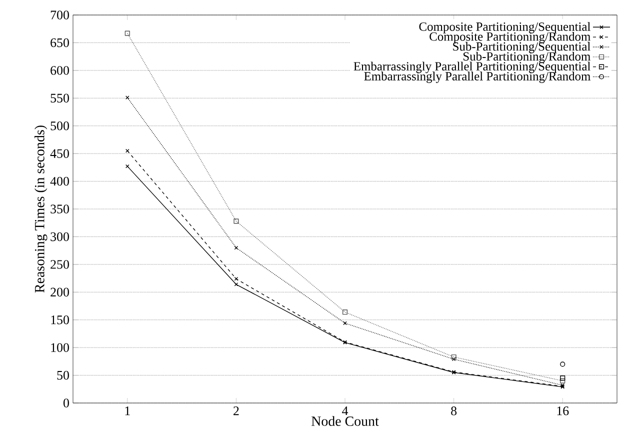 Image resolution: width=620 pixels, height=446 pixels. I want to click on x-tick-label: 16, so click(563, 411).